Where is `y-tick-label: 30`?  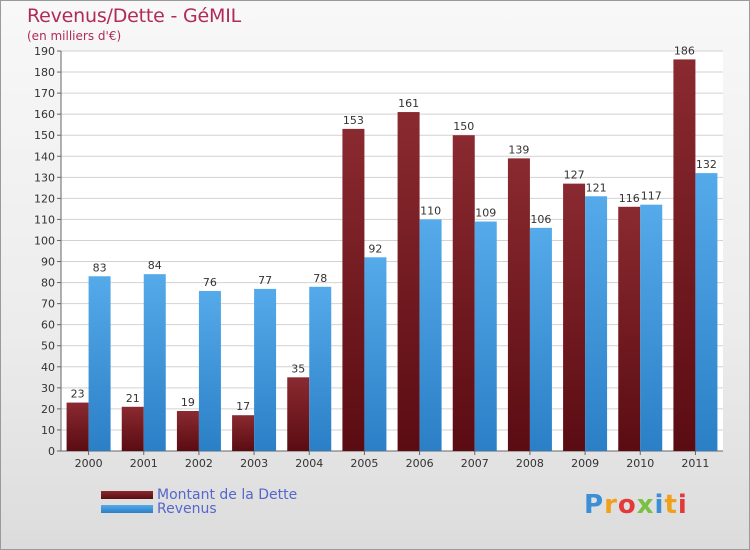 y-tick-label: 30 is located at coordinates (48, 388).